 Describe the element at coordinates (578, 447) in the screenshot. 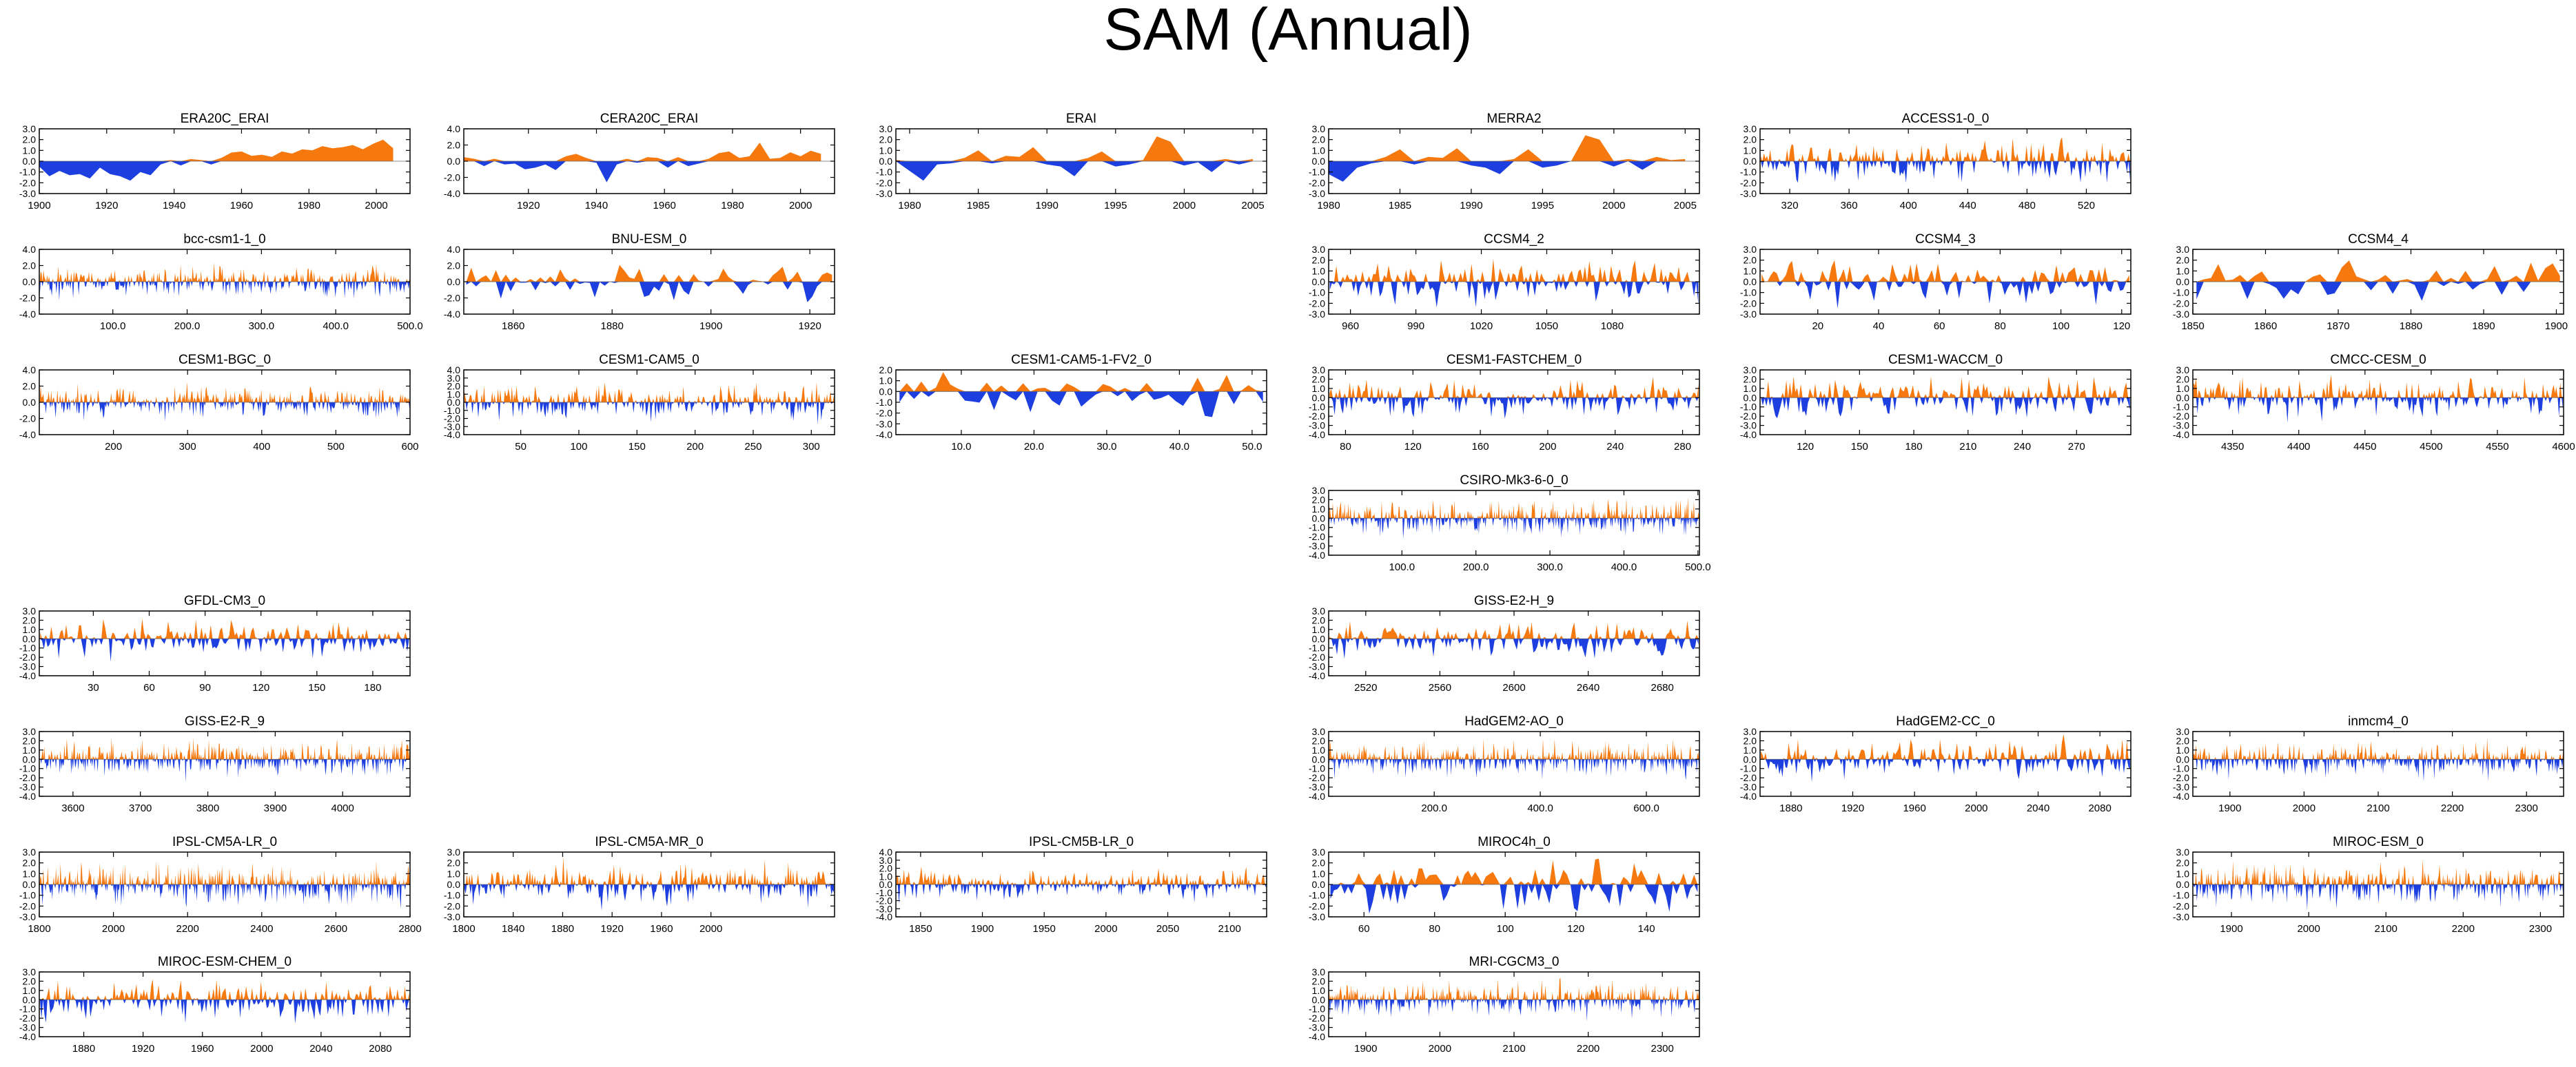

I see `x-tick-label: 100` at that location.